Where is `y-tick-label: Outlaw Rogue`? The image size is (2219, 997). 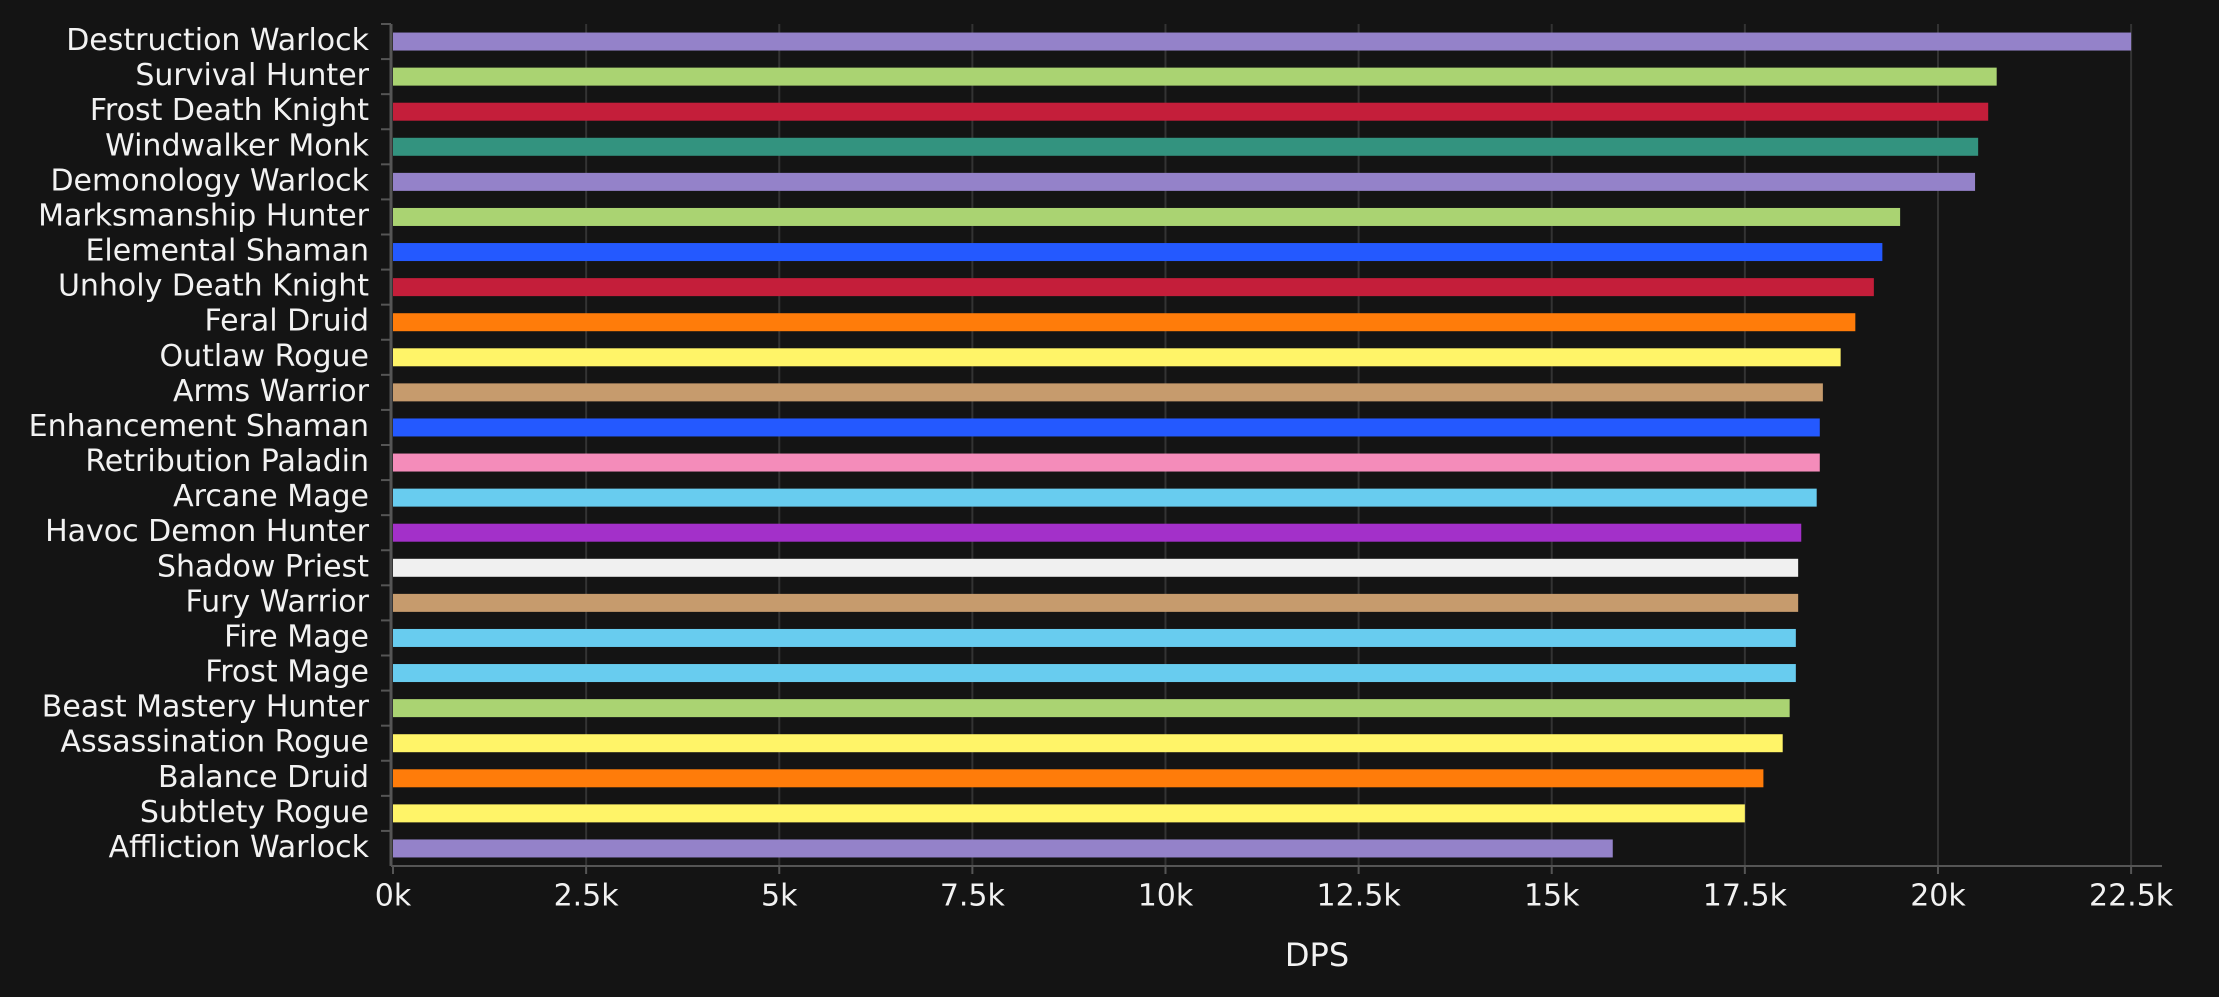
y-tick-label: Outlaw Rogue is located at coordinates (264, 356).